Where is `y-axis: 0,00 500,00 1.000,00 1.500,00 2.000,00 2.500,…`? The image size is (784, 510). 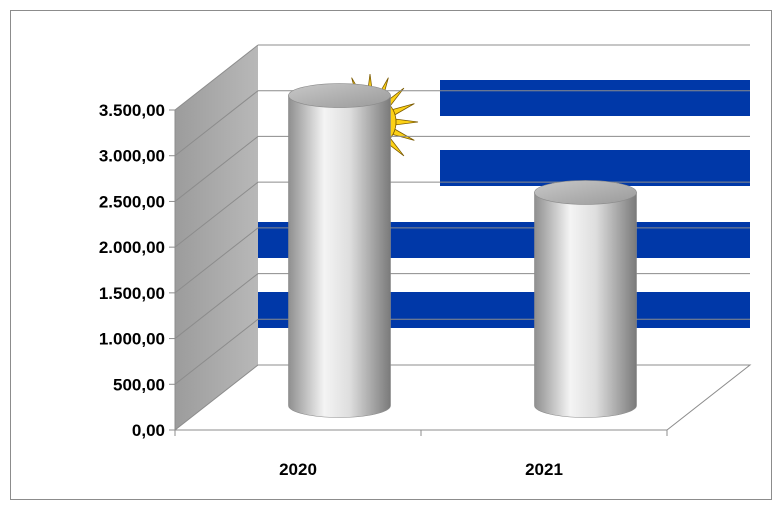 y-axis: 0,00 500,00 1.000,00 1.500,00 2.000,00 2.500,… is located at coordinates (137, 270).